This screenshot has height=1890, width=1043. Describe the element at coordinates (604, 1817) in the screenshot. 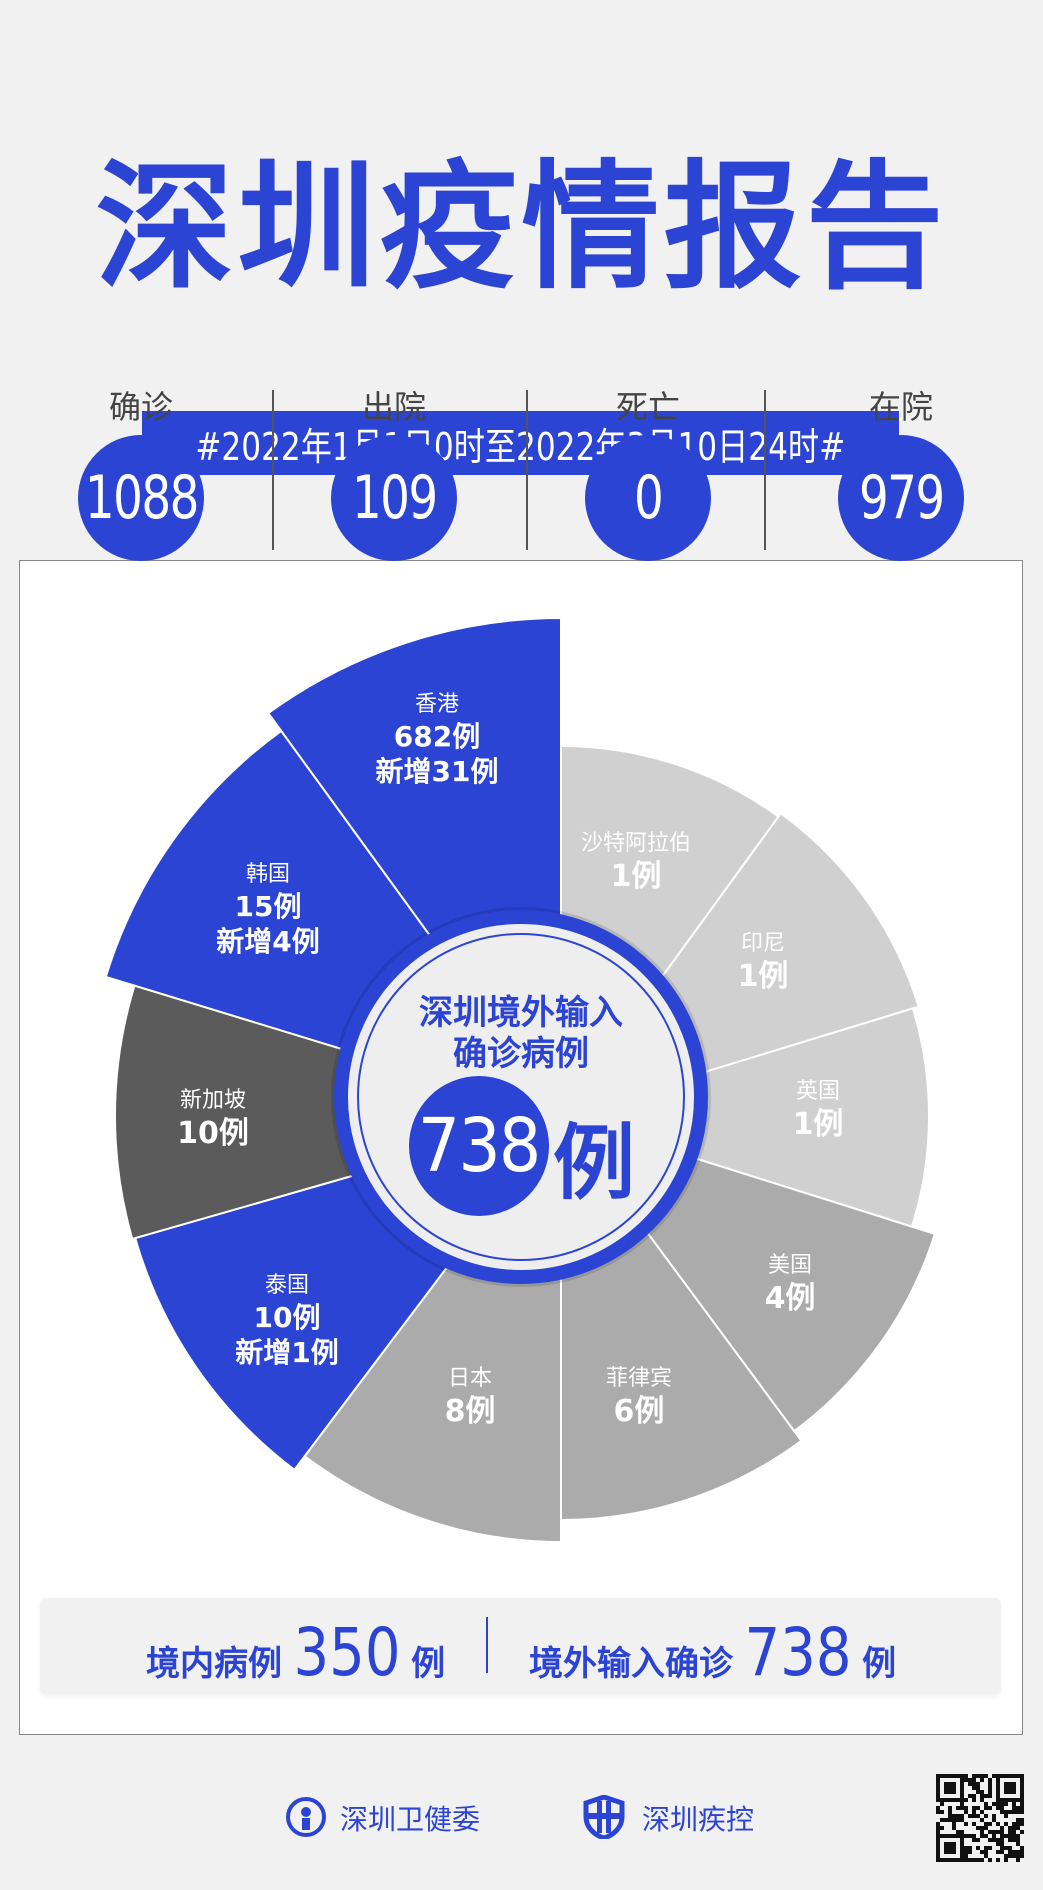

I see `cdc-logo-icon` at that location.